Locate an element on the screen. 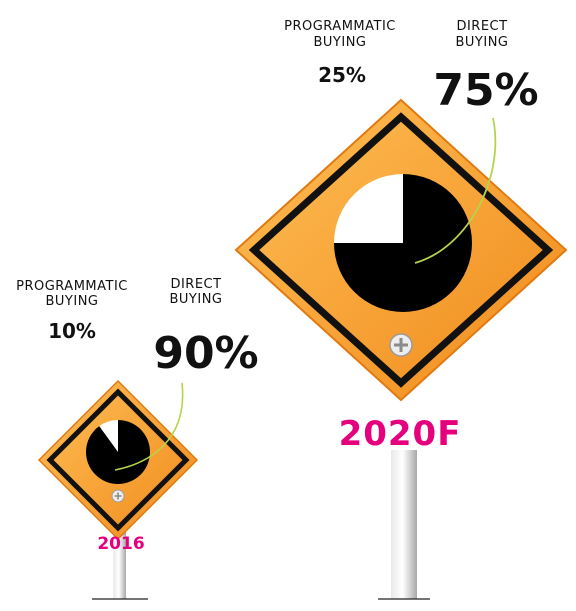  programmatic-label-2020f-line1: PROGRAMMATIC is located at coordinates (340, 26).